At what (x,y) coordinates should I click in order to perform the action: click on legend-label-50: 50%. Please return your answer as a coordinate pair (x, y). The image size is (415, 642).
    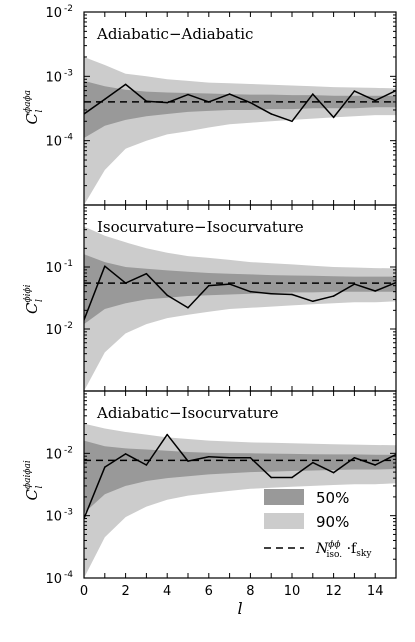
    Looking at the image, I should click on (332, 498).